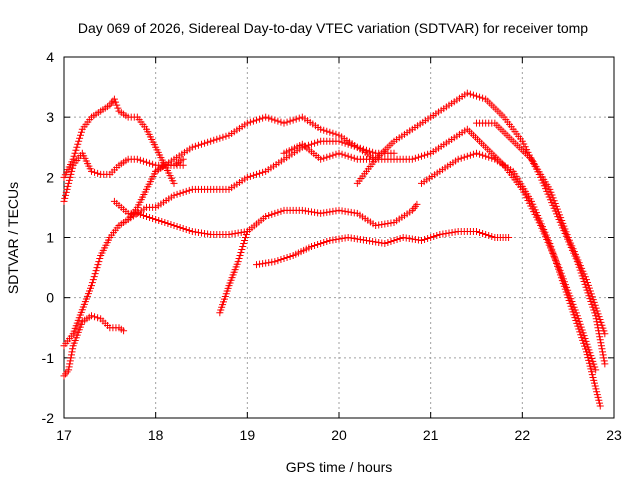 This screenshot has width=640, height=480. What do you see at coordinates (64, 435) in the screenshot?
I see `x-tick-label: 17` at bounding box center [64, 435].